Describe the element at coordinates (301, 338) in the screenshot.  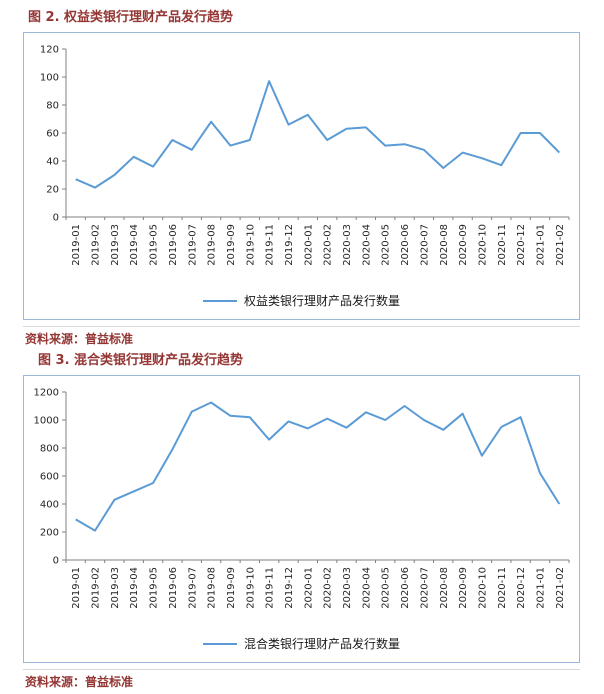
I see `figure-2-source: 资料来源：普益标准` at that location.